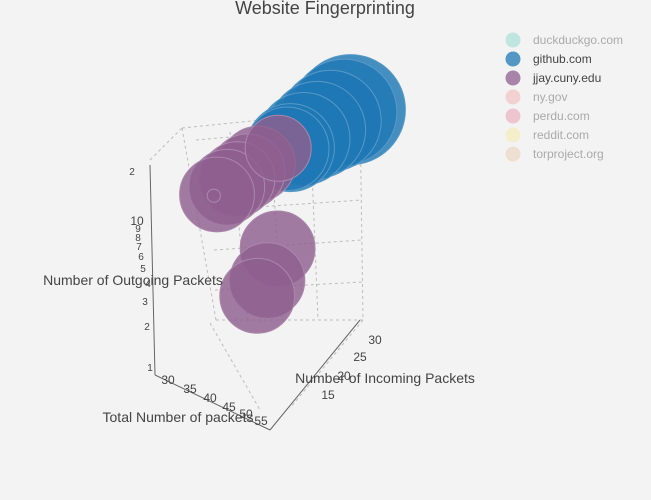 The height and width of the screenshot is (500, 651). Describe the element at coordinates (566, 78) in the screenshot. I see `legend-label: jjay.cuny.edu` at that location.